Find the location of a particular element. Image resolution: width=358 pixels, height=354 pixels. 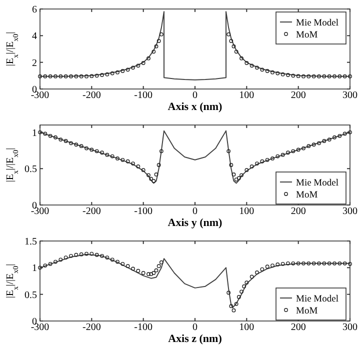

x-axis-title: Axis z (nm) is located at coordinates (195, 339).